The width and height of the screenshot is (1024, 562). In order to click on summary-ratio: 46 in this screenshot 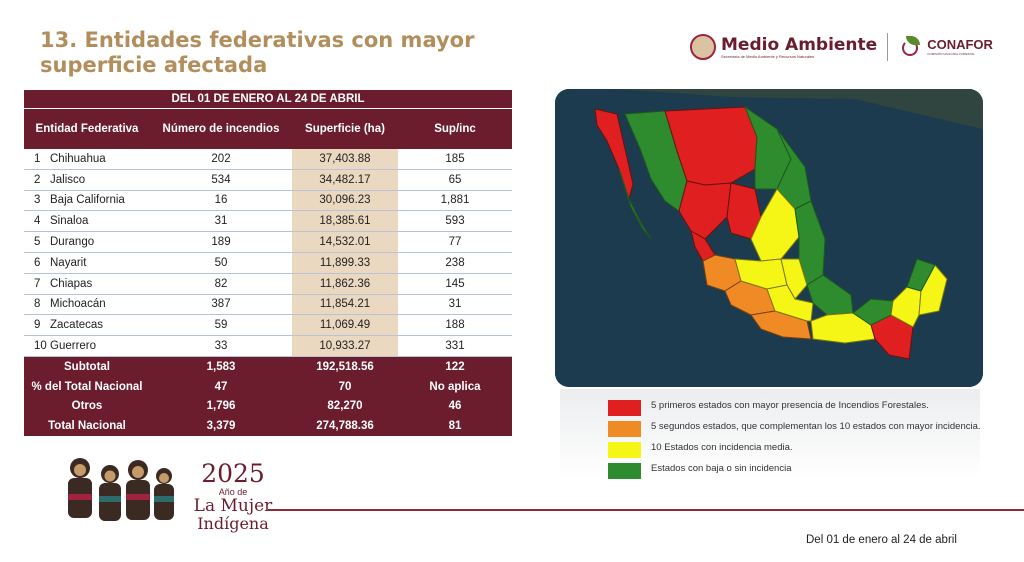, I will do `click(455, 406)`.